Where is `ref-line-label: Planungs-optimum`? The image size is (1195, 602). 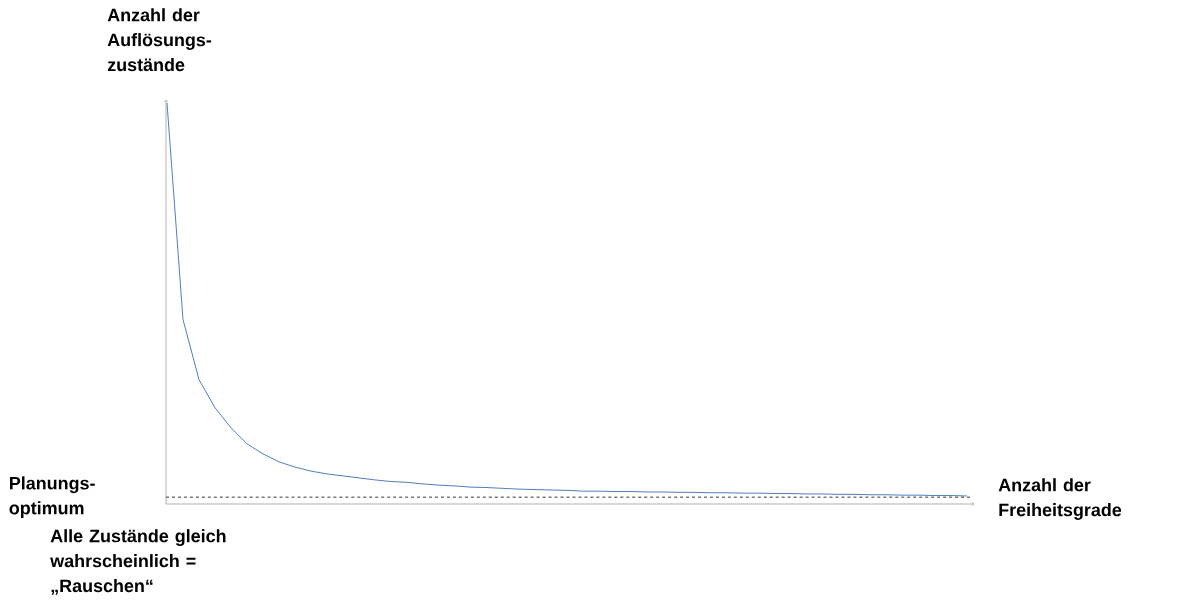
ref-line-label: Planungs-optimum is located at coordinates (52, 497).